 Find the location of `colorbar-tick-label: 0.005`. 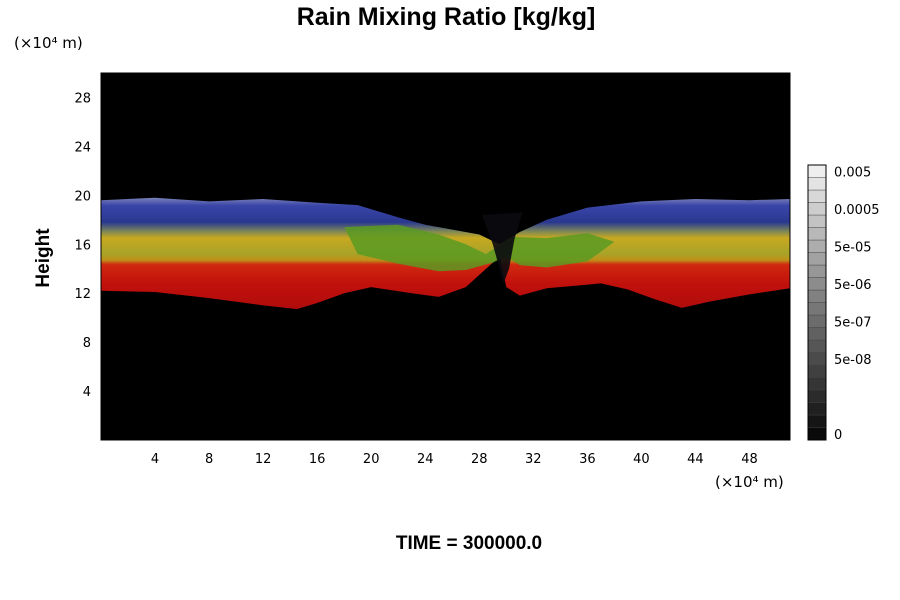

colorbar-tick-label: 0.005 is located at coordinates (852, 172).